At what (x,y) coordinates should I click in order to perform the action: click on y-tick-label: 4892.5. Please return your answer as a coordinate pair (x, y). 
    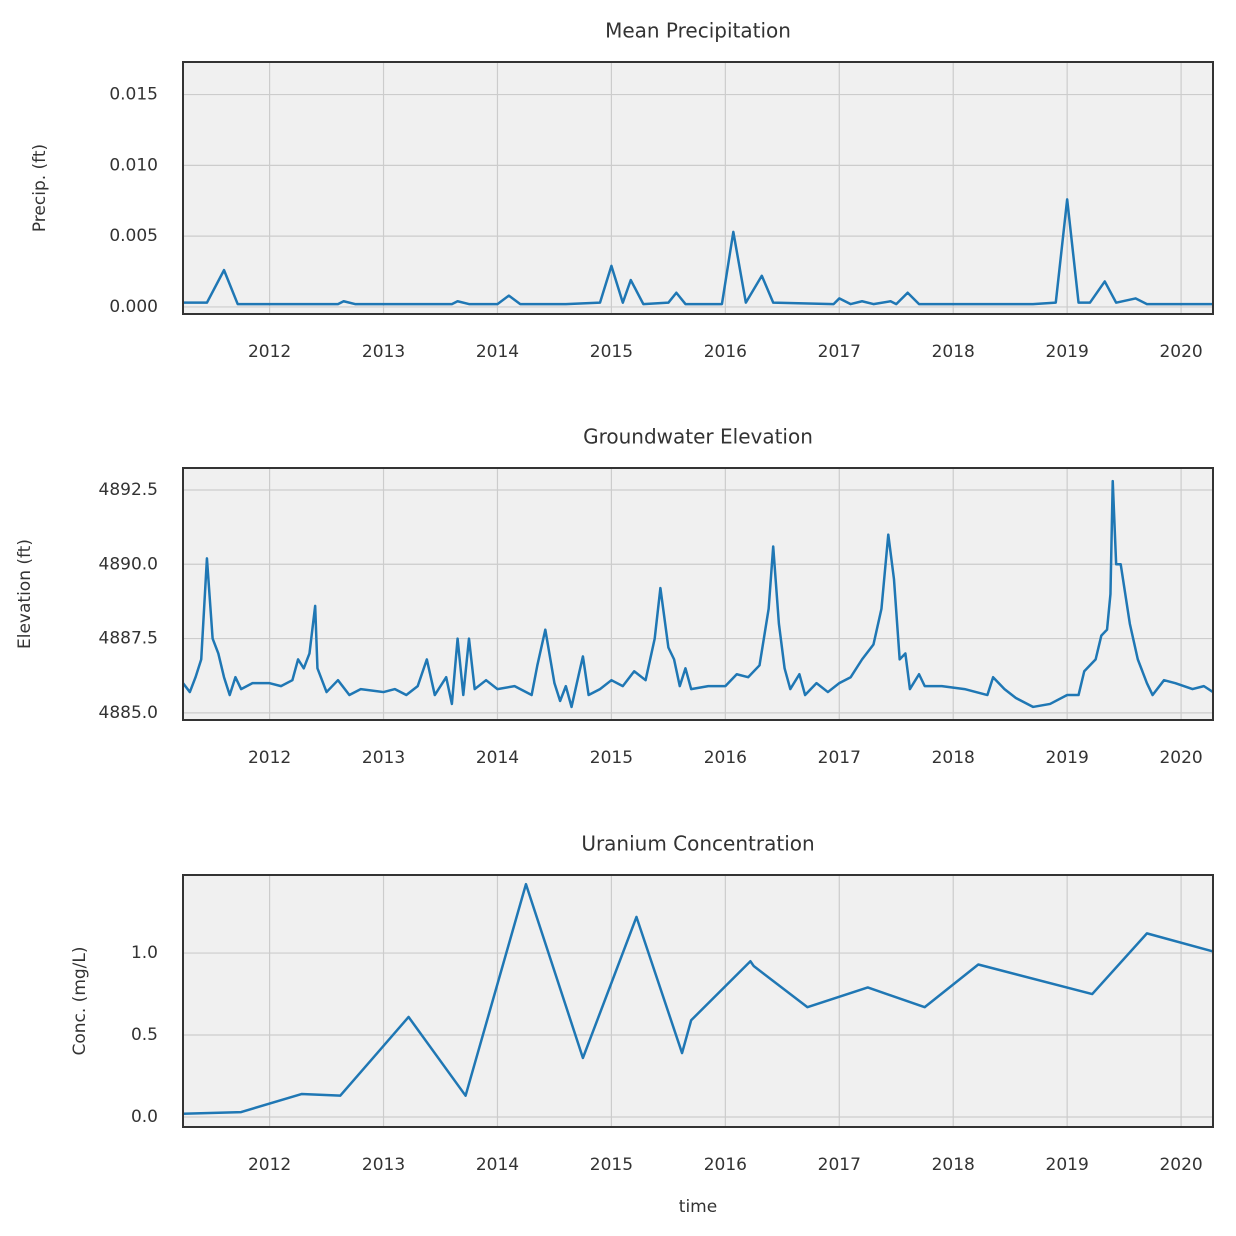
    Looking at the image, I should click on (128, 490).